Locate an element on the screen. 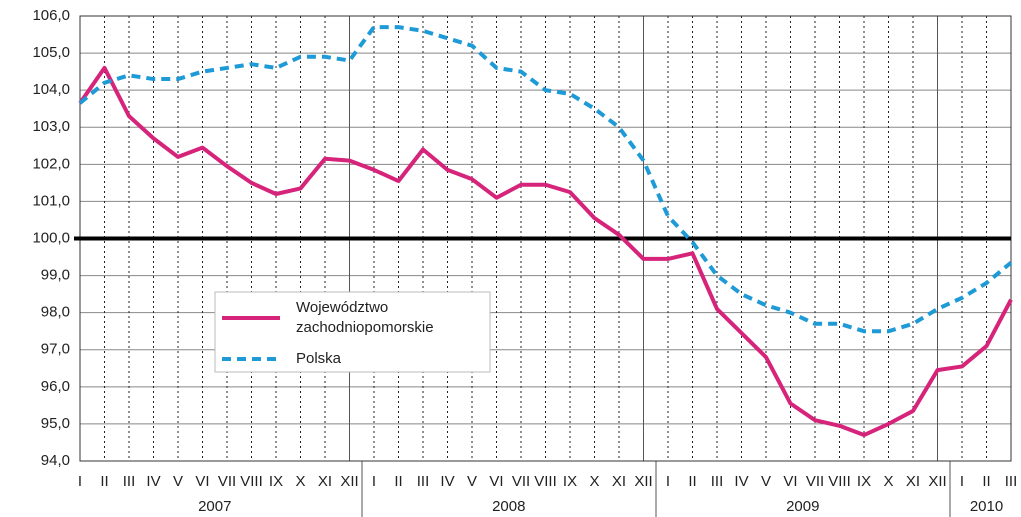 The width and height of the screenshot is (1021, 517). y-tick-label: 106,0 is located at coordinates (51, 15).